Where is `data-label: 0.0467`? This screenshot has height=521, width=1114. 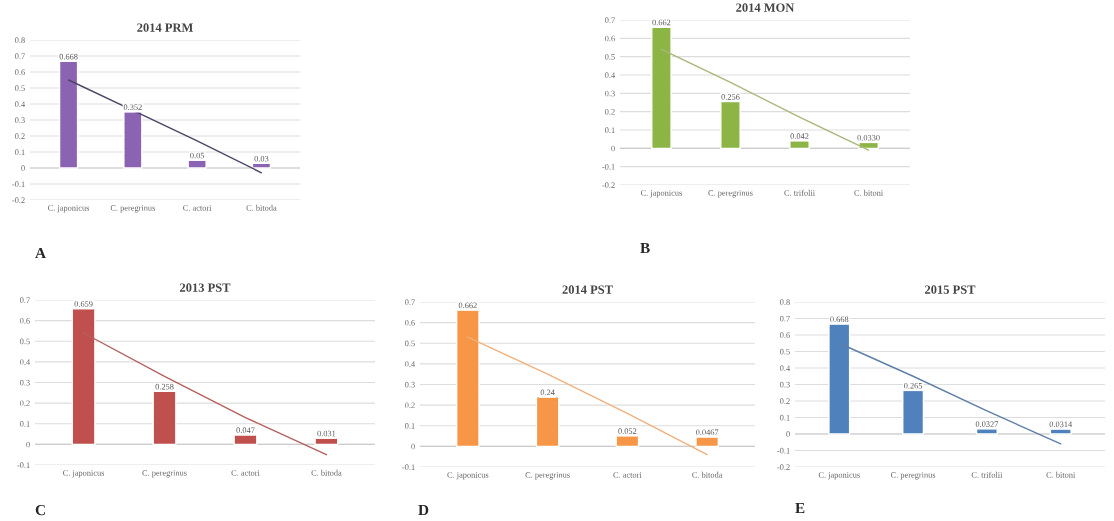 data-label: 0.0467 is located at coordinates (707, 432).